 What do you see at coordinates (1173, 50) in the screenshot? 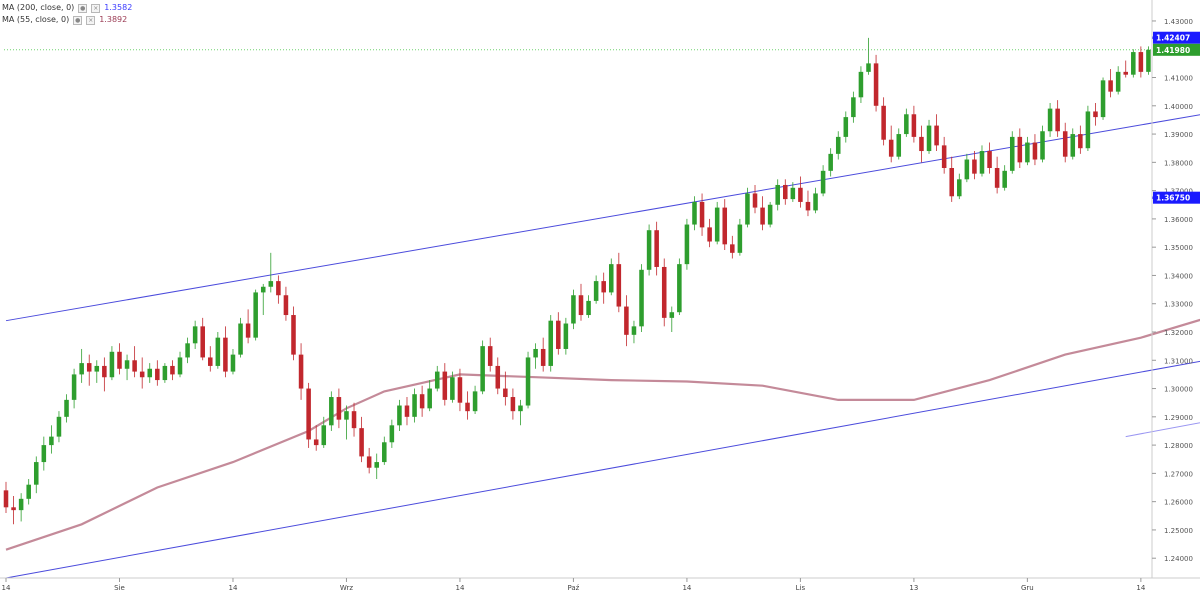
I see `price-label-text: 1.41980` at bounding box center [1173, 50].